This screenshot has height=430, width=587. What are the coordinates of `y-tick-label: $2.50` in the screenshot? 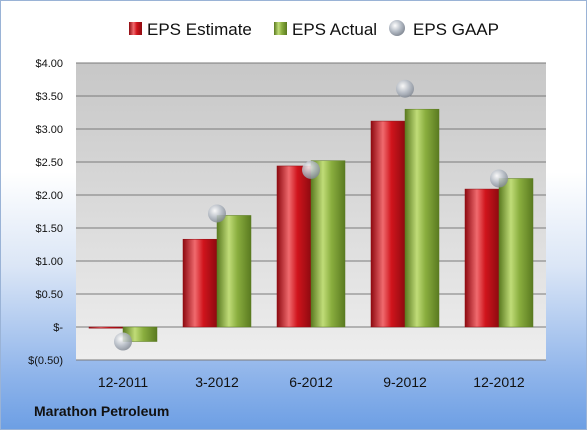 It's located at (49, 163).